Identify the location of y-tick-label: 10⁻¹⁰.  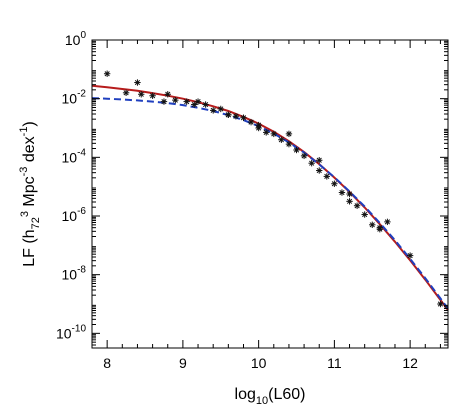
(71, 332).